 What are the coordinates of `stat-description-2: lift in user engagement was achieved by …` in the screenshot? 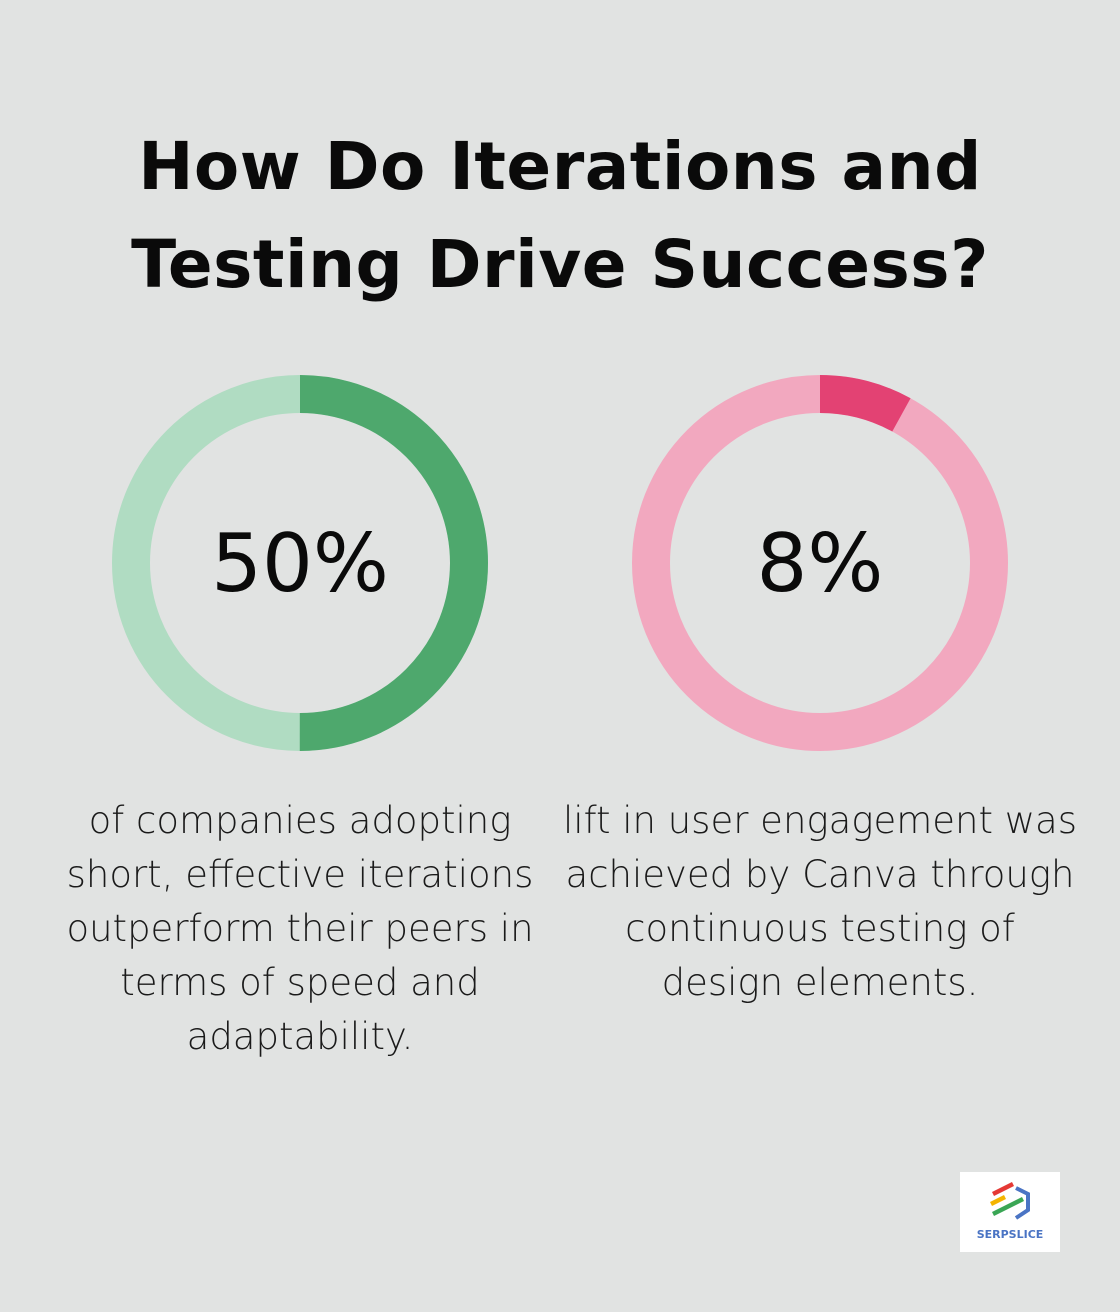 It's located at (820, 901).